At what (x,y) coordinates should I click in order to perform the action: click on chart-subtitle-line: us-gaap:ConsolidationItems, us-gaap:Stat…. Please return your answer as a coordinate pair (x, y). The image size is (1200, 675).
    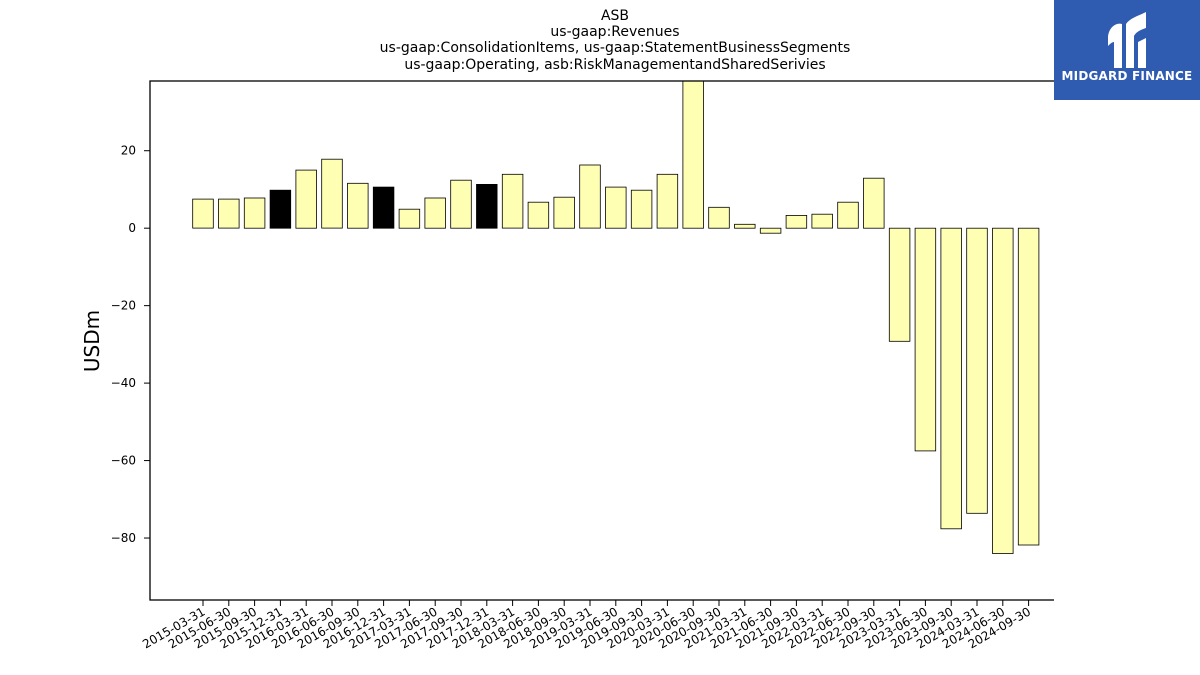
    Looking at the image, I should click on (615, 48).